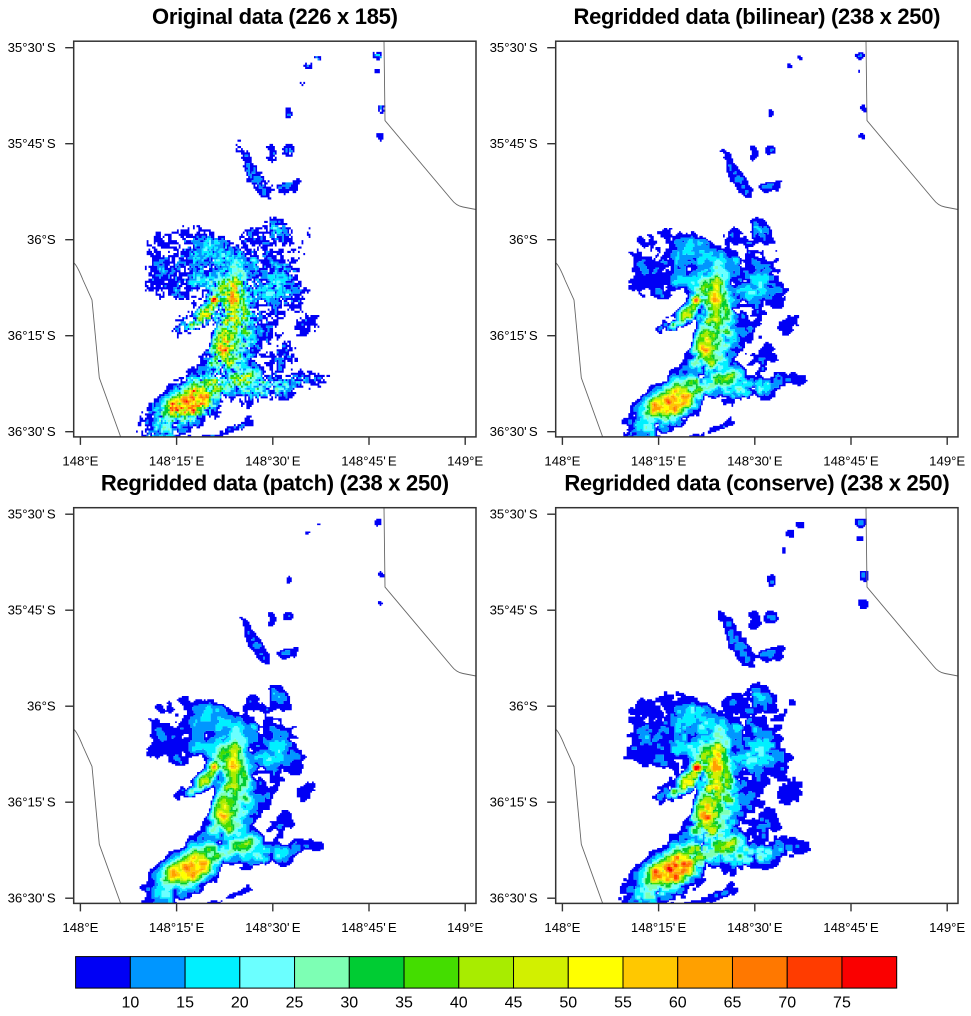 This screenshot has width=971, height=1016. What do you see at coordinates (185, 1003) in the screenshot?
I see `svg-text: 15` at bounding box center [185, 1003].